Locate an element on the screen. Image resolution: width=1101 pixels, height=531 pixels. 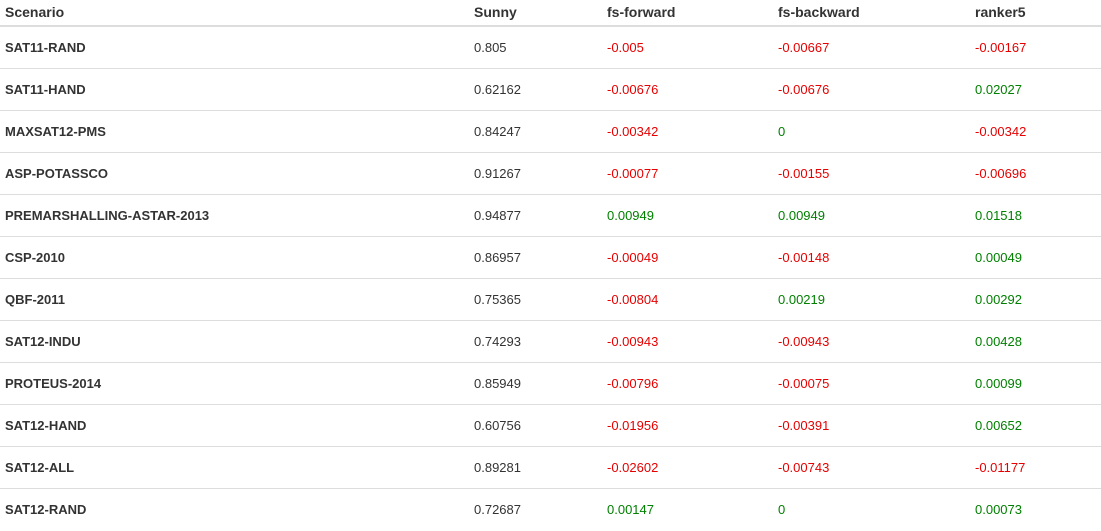
cell-sunny: 0.89281 is located at coordinates (535, 467).